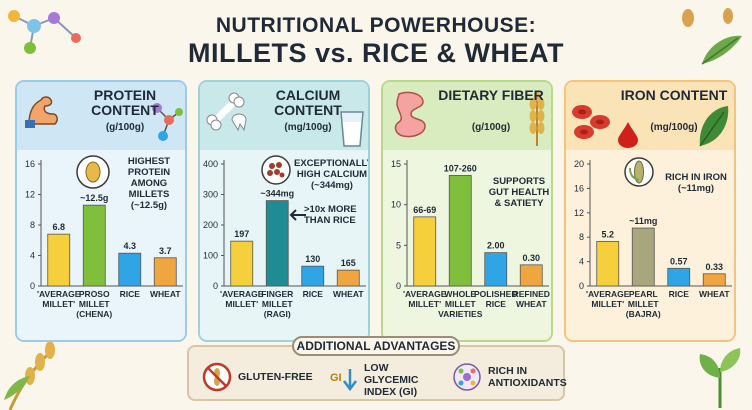  What do you see at coordinates (41, 112) in the screenshot?
I see `flexed-arm-icon` at bounding box center [41, 112].